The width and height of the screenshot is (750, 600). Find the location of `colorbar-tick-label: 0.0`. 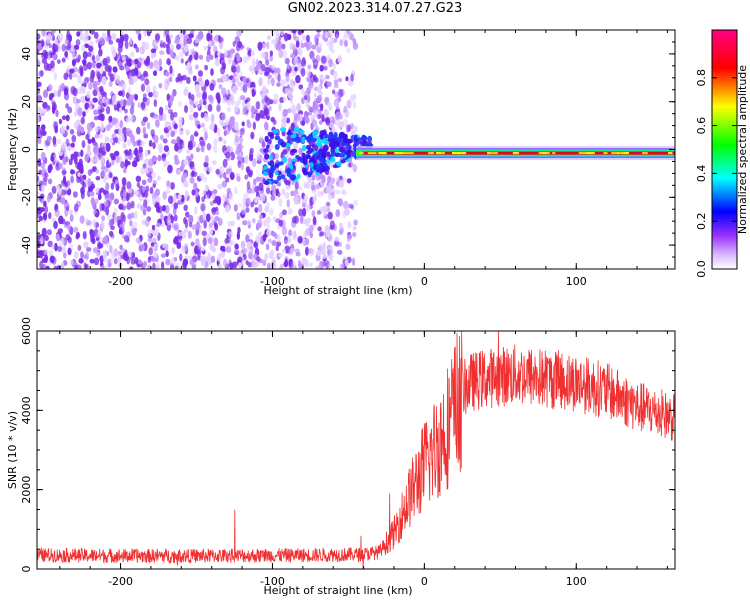

colorbar-tick-label: 0.0 is located at coordinates (701, 269).